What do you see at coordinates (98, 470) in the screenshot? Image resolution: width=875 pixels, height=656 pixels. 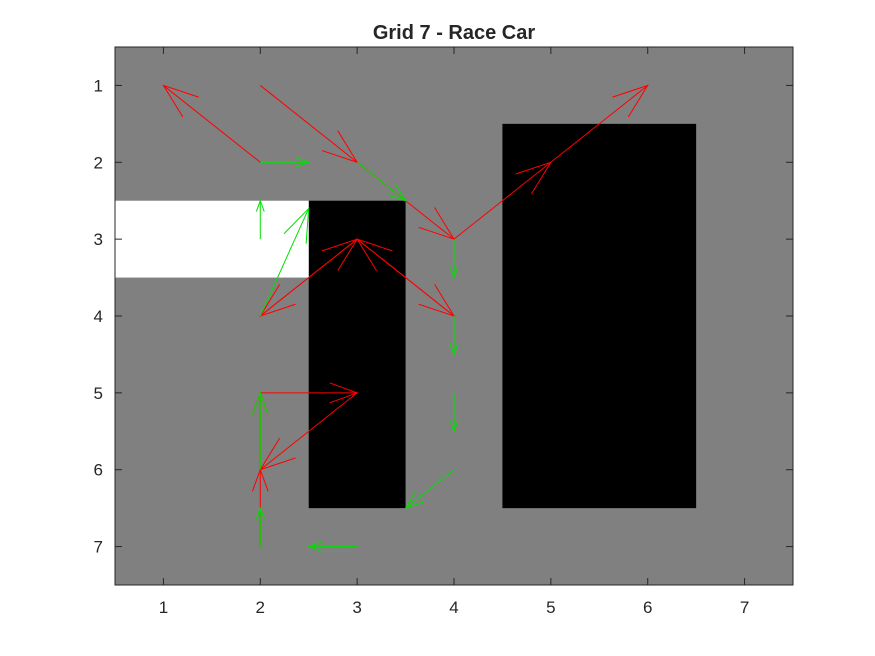 I see `y-tick-label: 6` at bounding box center [98, 470].